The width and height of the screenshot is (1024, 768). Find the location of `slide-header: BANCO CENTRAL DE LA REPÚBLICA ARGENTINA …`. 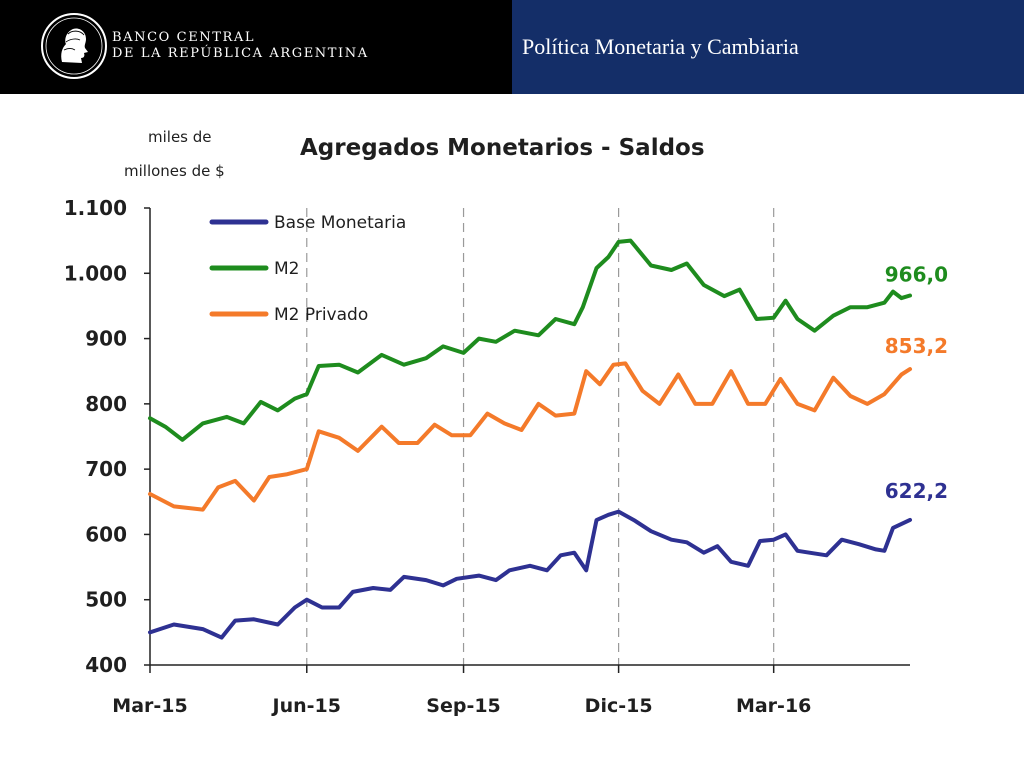

slide-header: BANCO CENTRAL DE LA REPÚBLICA ARGENTINA … is located at coordinates (512, 47).